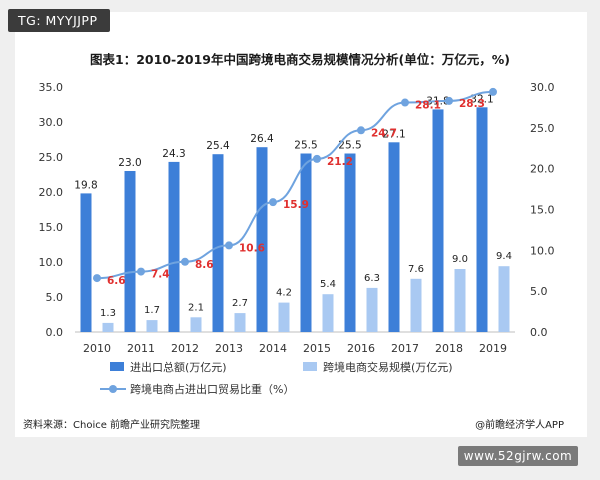 The height and width of the screenshot is (480, 600). What do you see at coordinates (55, 297) in the screenshot?
I see `y-left-tick-label: 5.0` at bounding box center [55, 297].